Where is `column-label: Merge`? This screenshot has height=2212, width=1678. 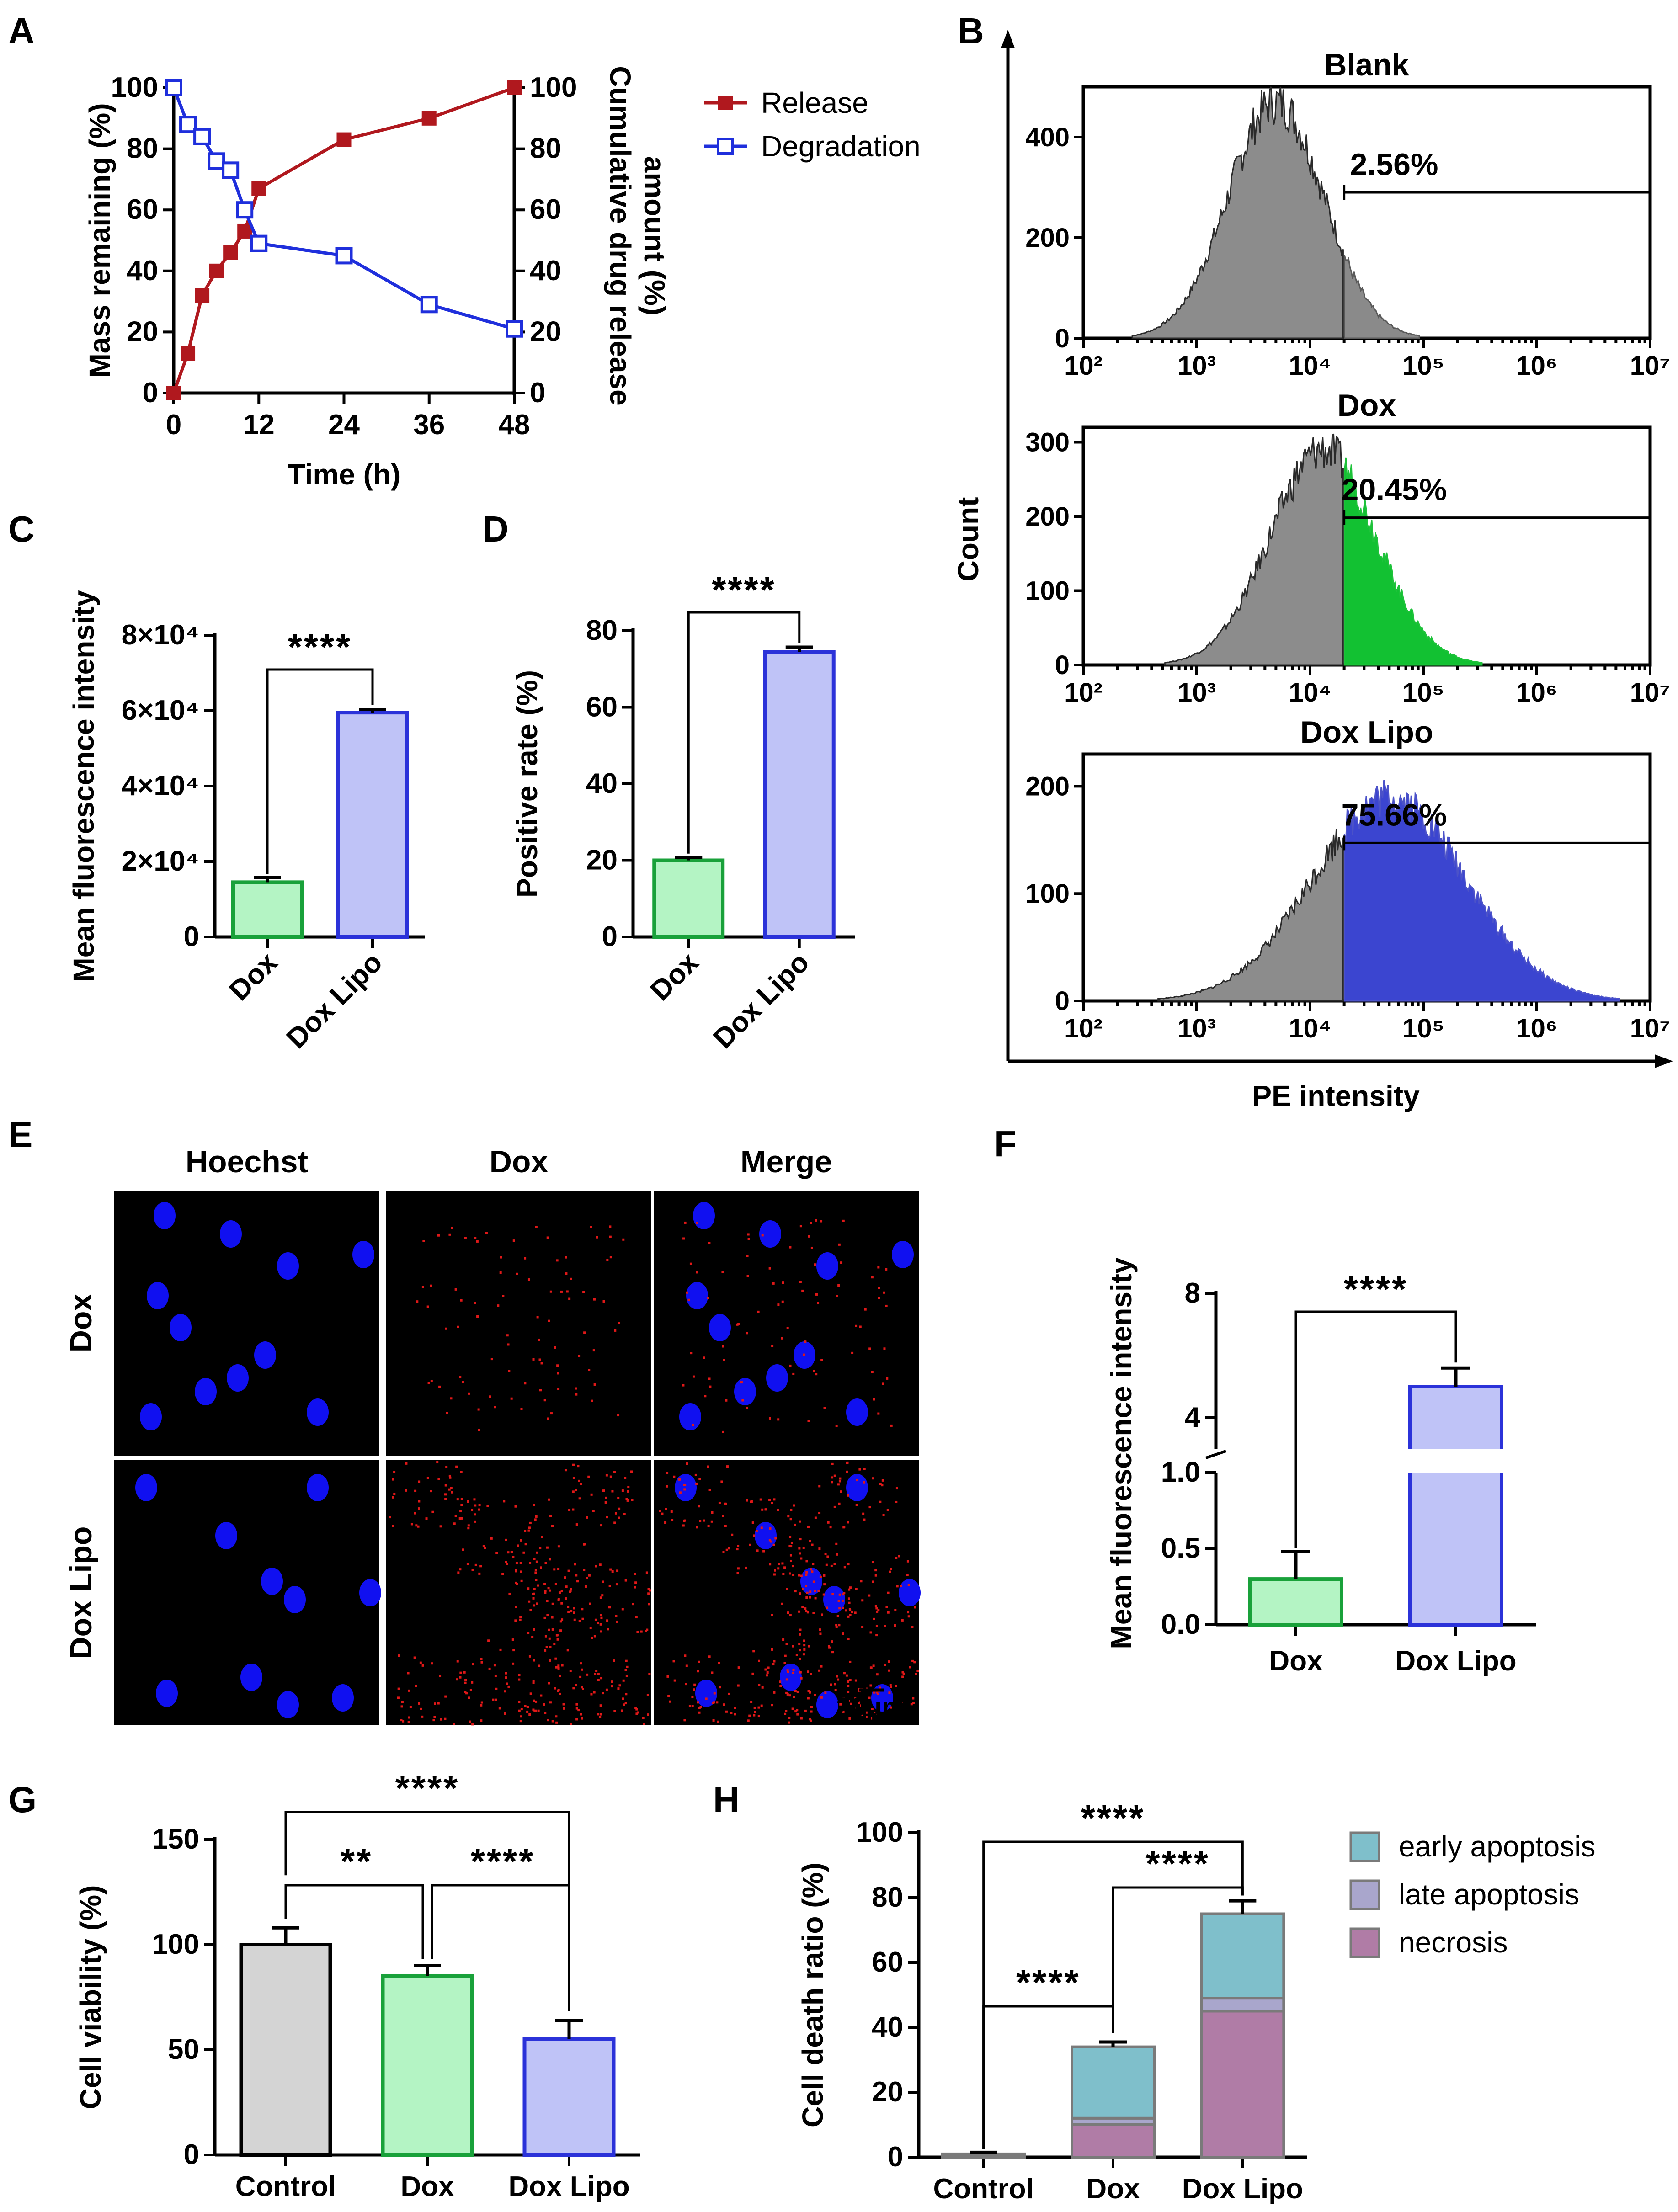
column-label: Merge is located at coordinates (786, 1161).